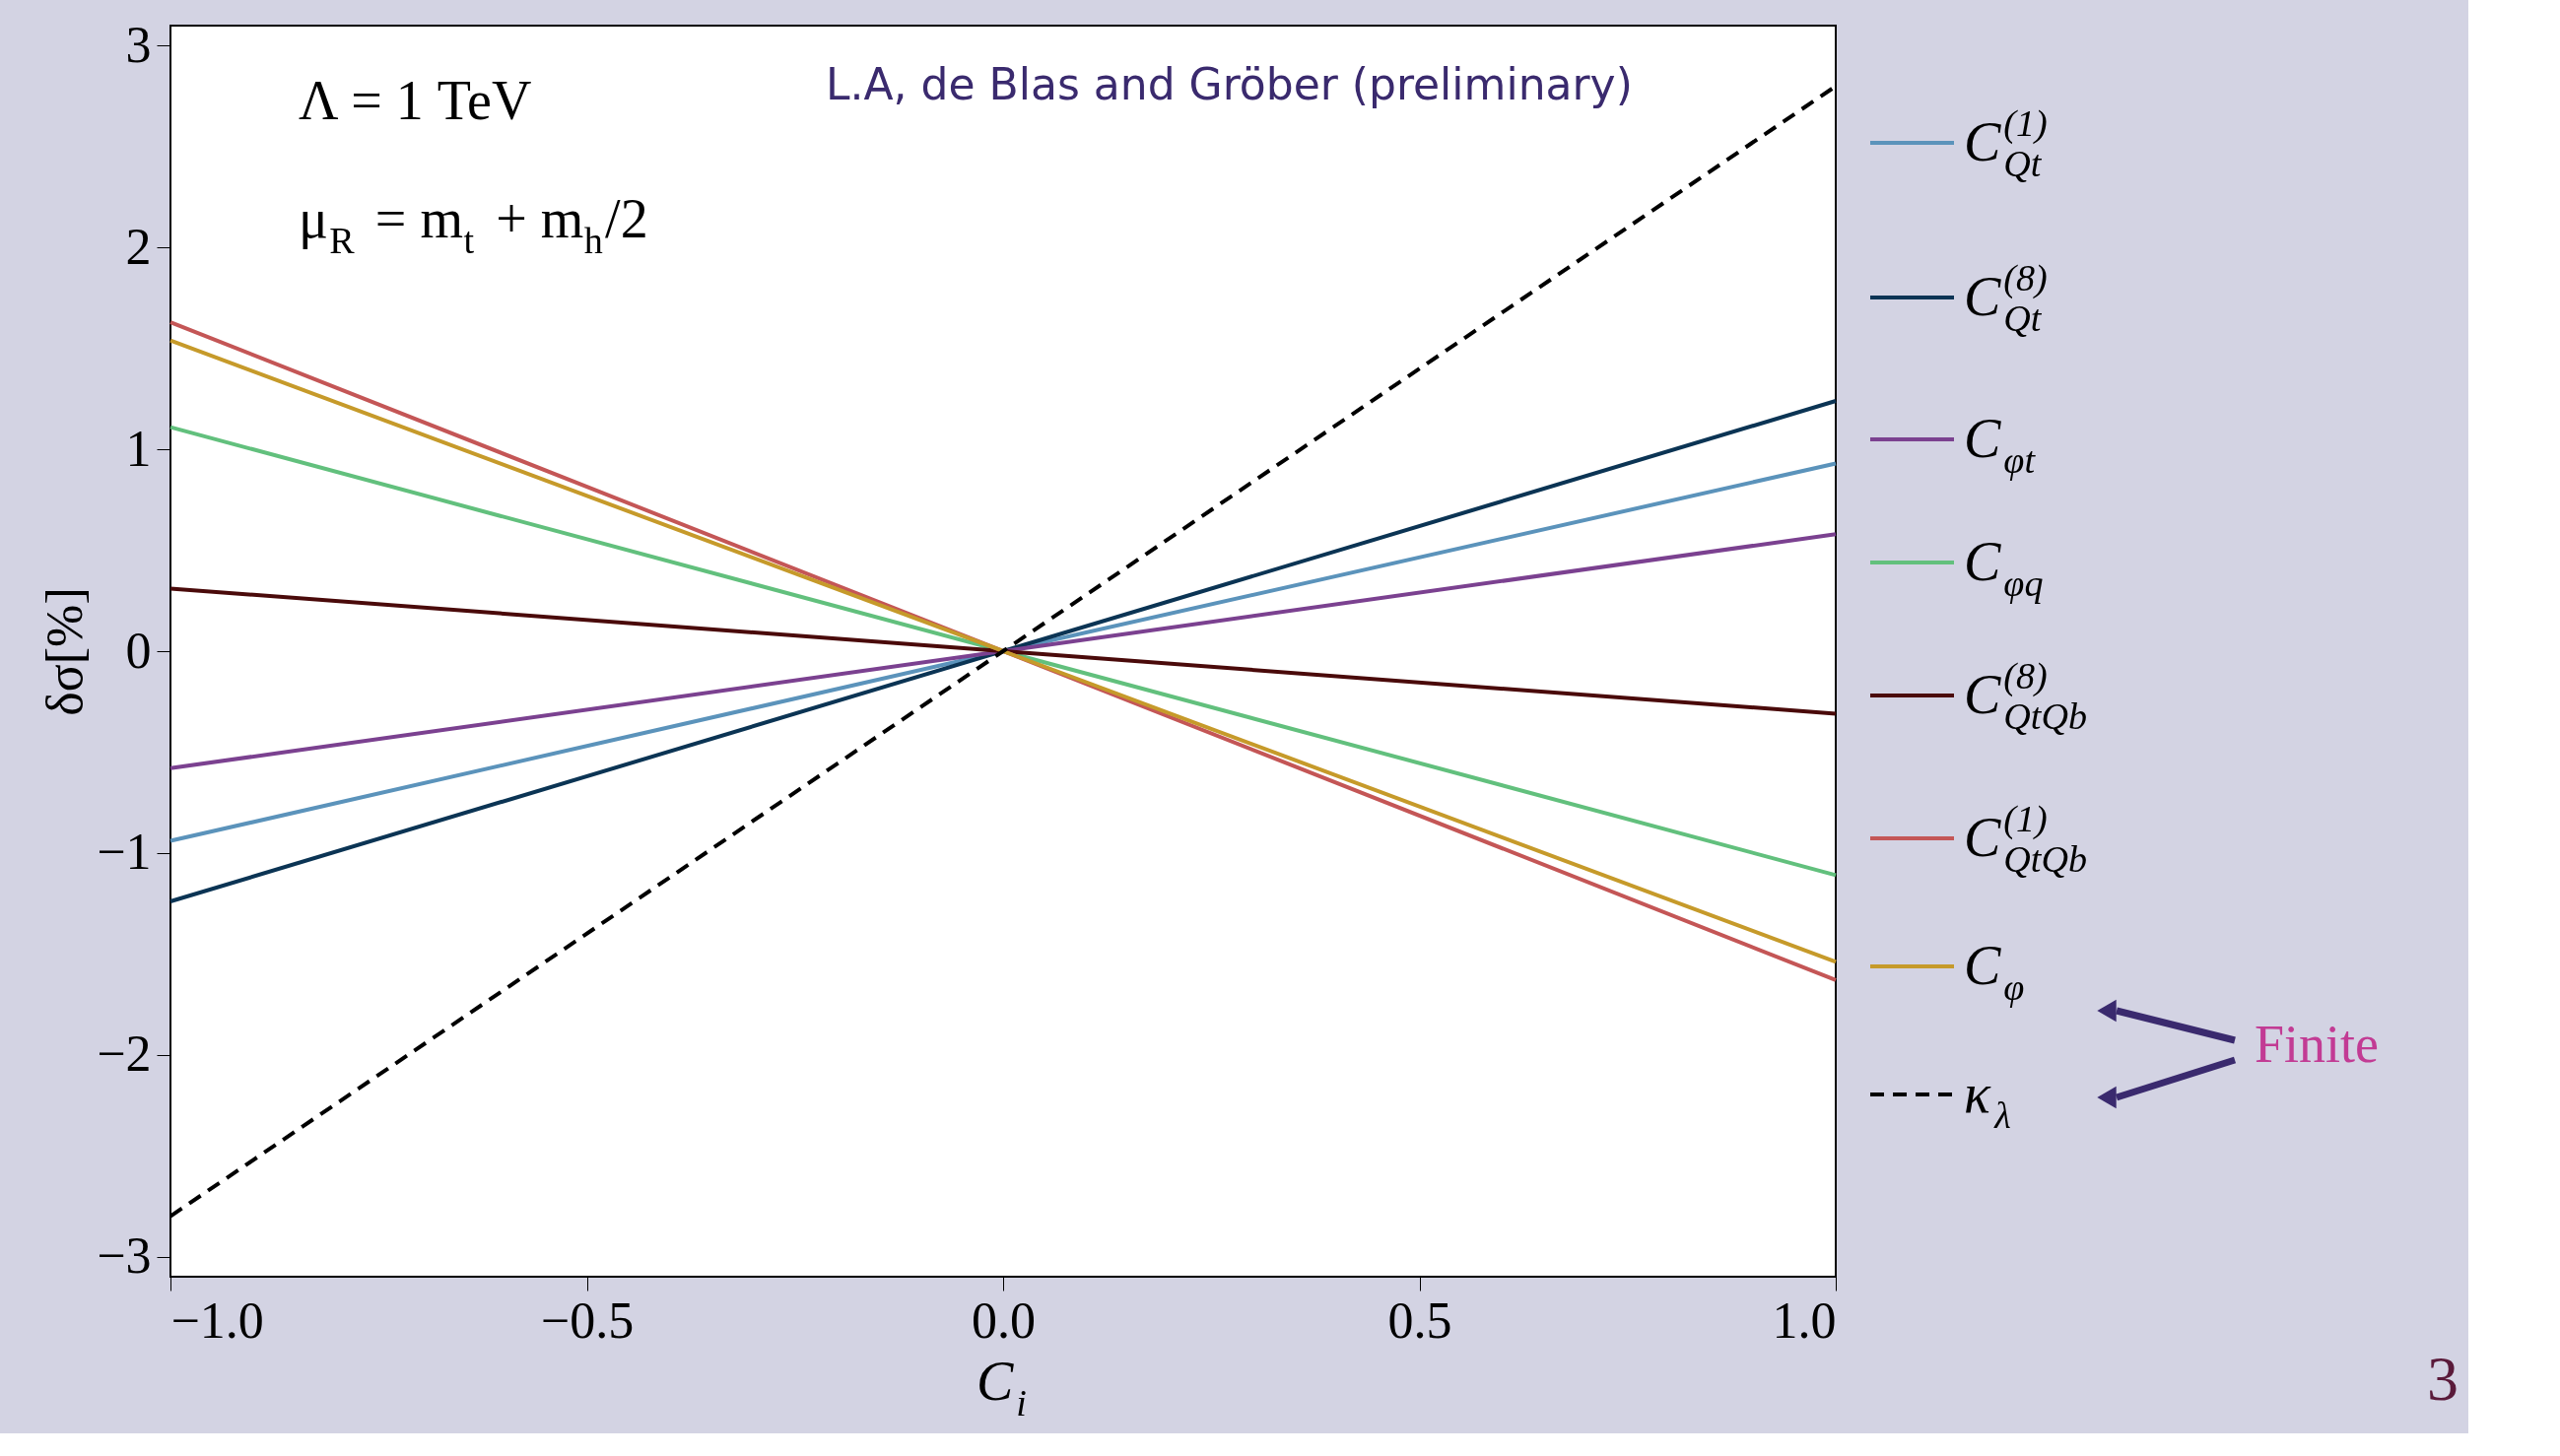 The image size is (2560, 1456). Describe the element at coordinates (125, 852) in the screenshot. I see `y-tick-label: −1` at that location.